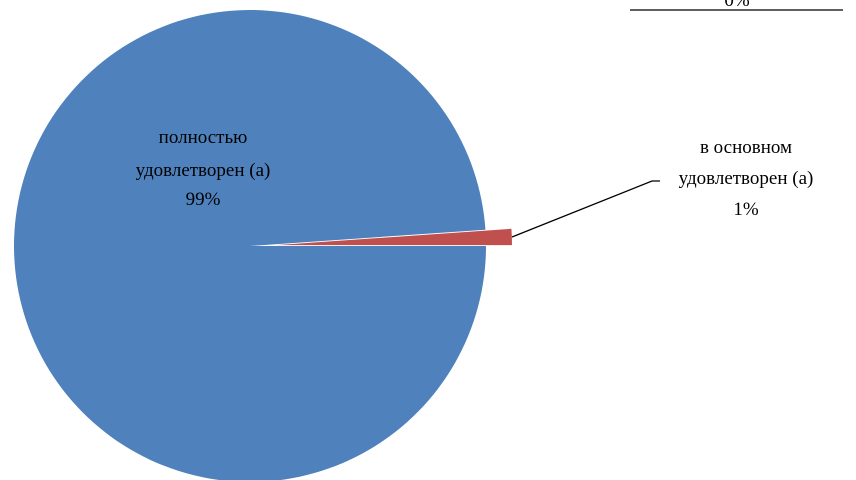  What do you see at coordinates (737, 5) in the screenshot?
I see `slice-label-3-percent: 0%` at bounding box center [737, 5].